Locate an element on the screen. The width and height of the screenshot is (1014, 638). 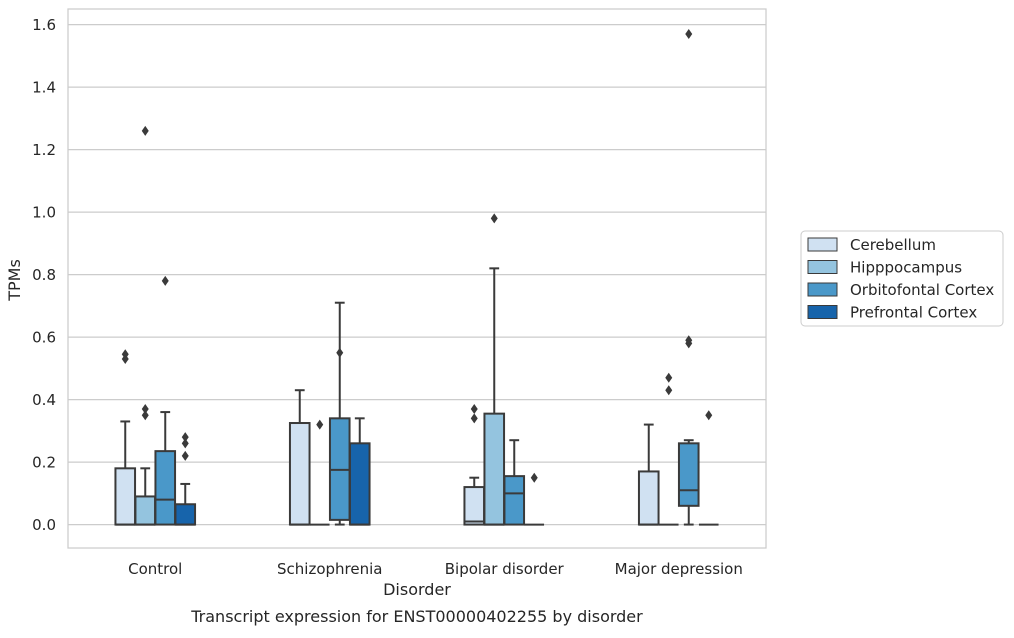
y-tick-label: 0.2 is located at coordinates (44, 463).